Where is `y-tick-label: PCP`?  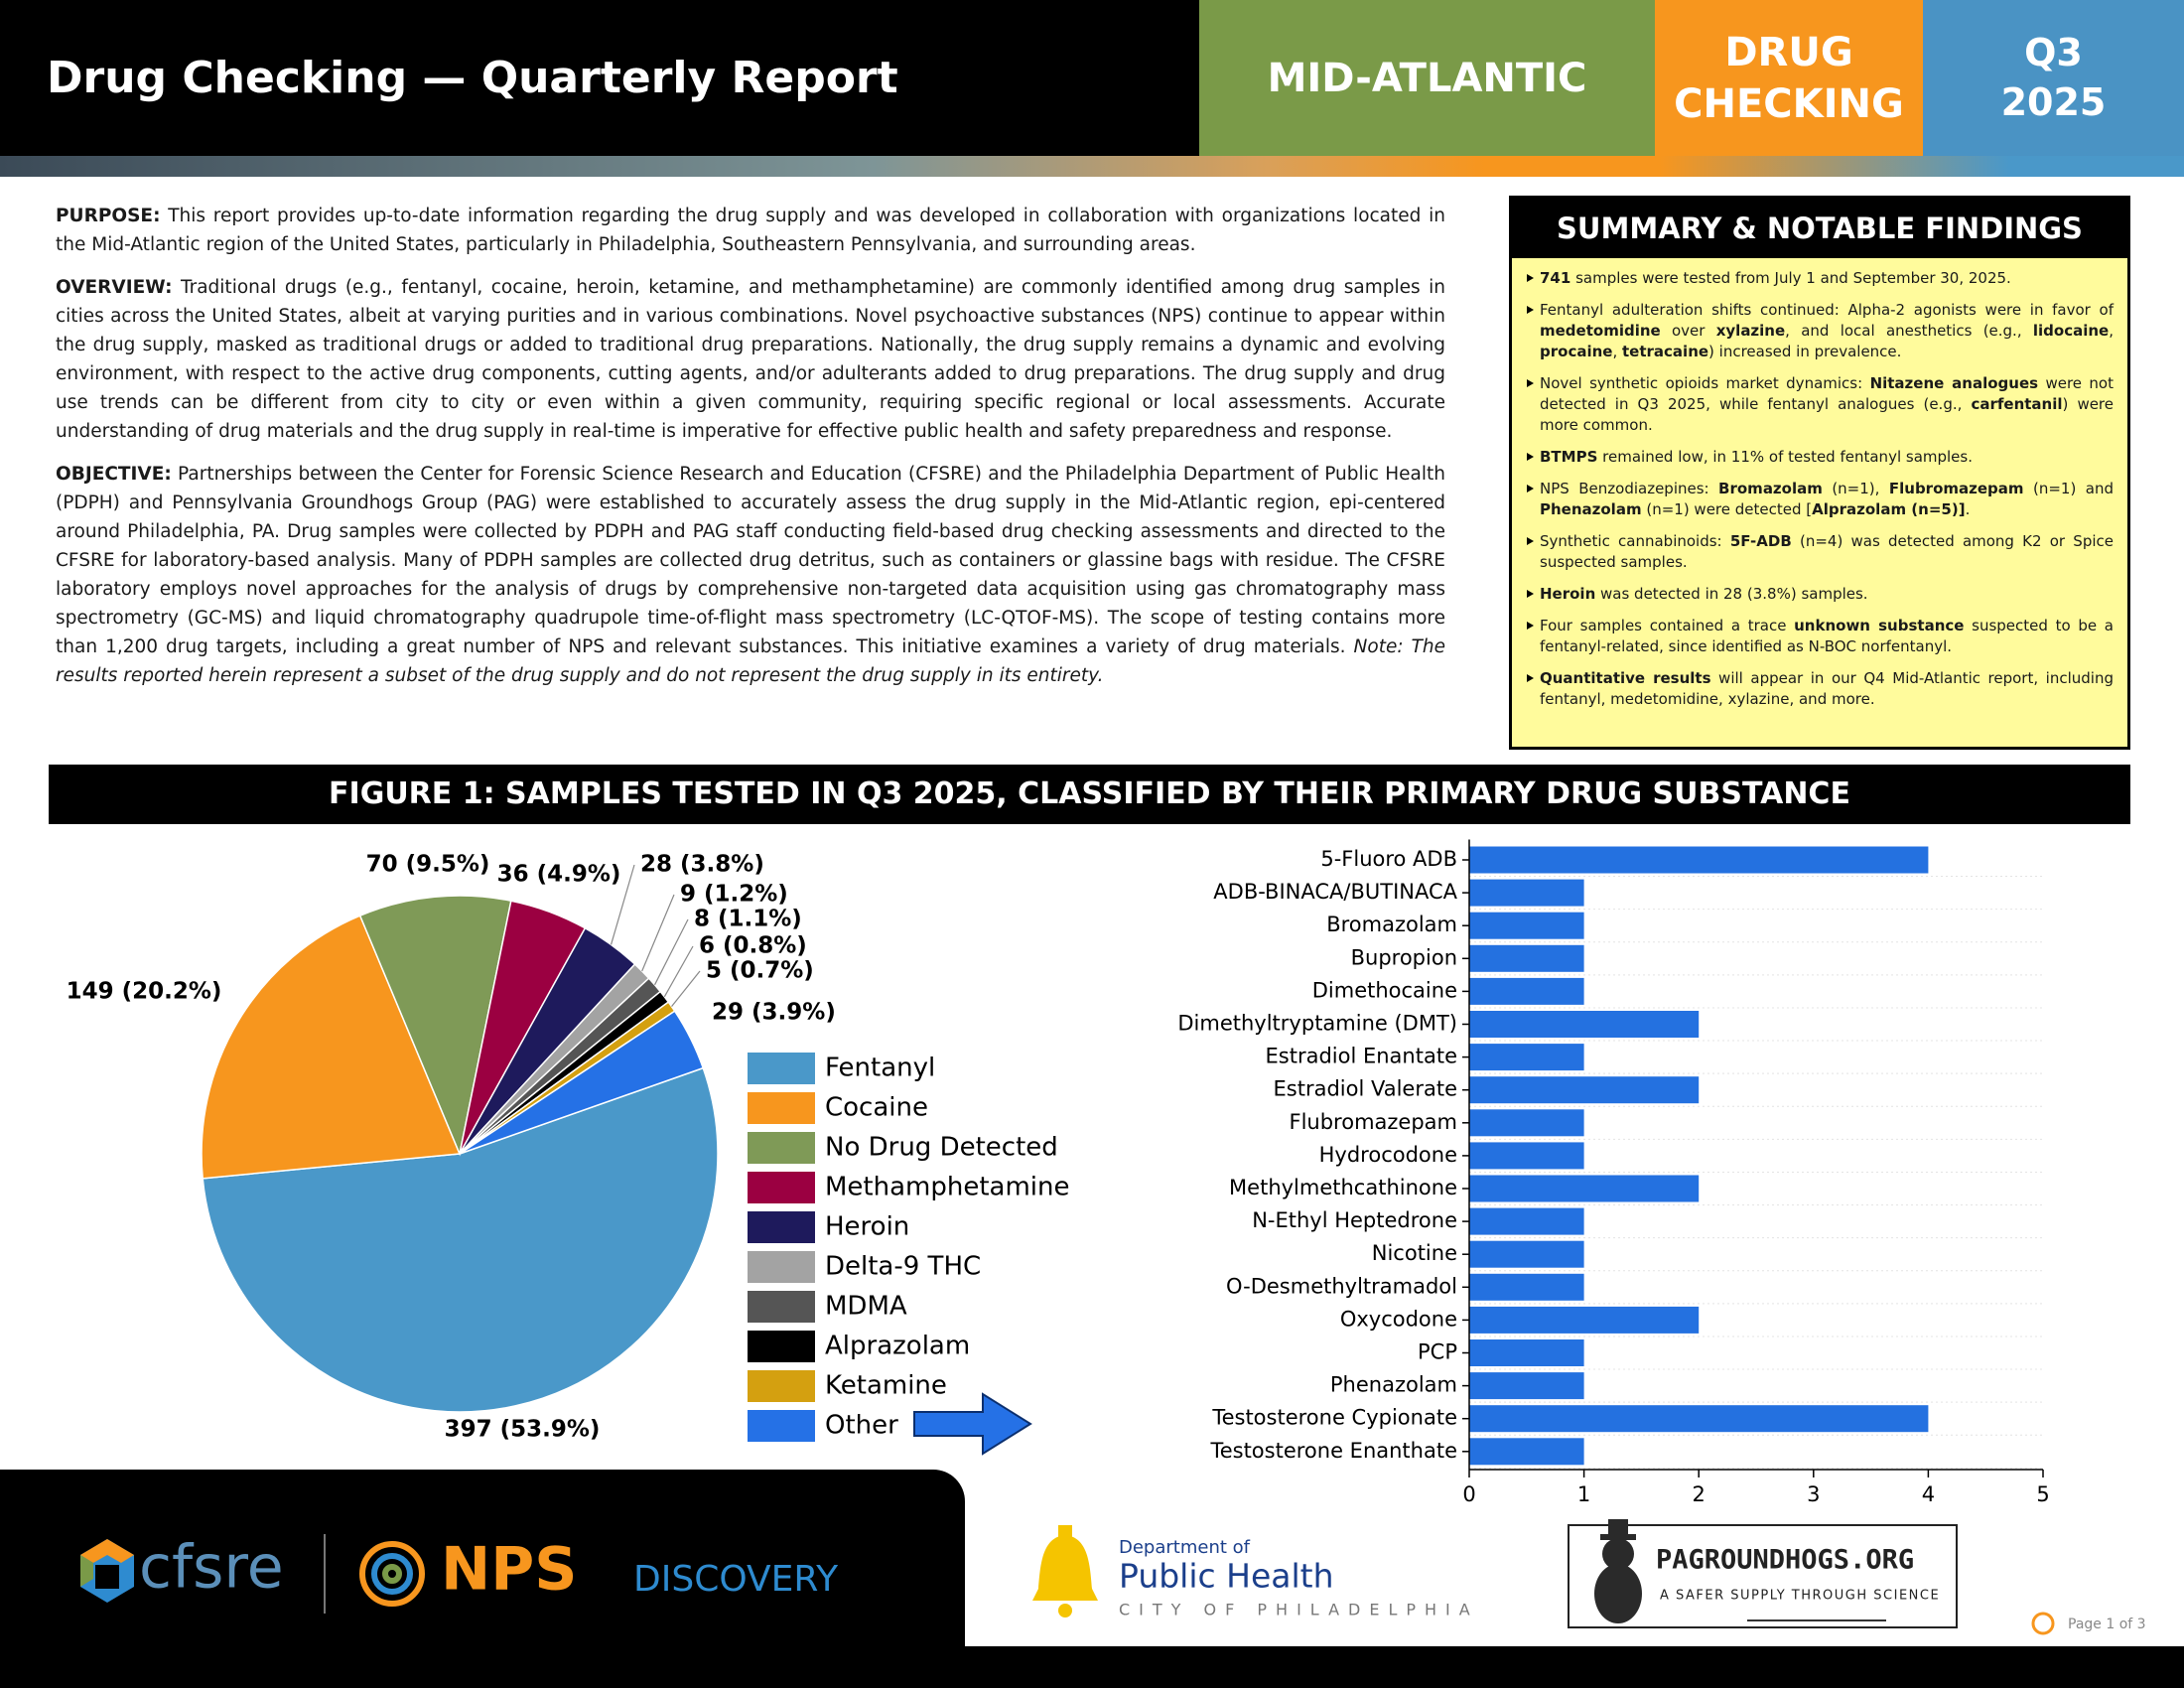 y-tick-label: PCP is located at coordinates (1437, 1352).